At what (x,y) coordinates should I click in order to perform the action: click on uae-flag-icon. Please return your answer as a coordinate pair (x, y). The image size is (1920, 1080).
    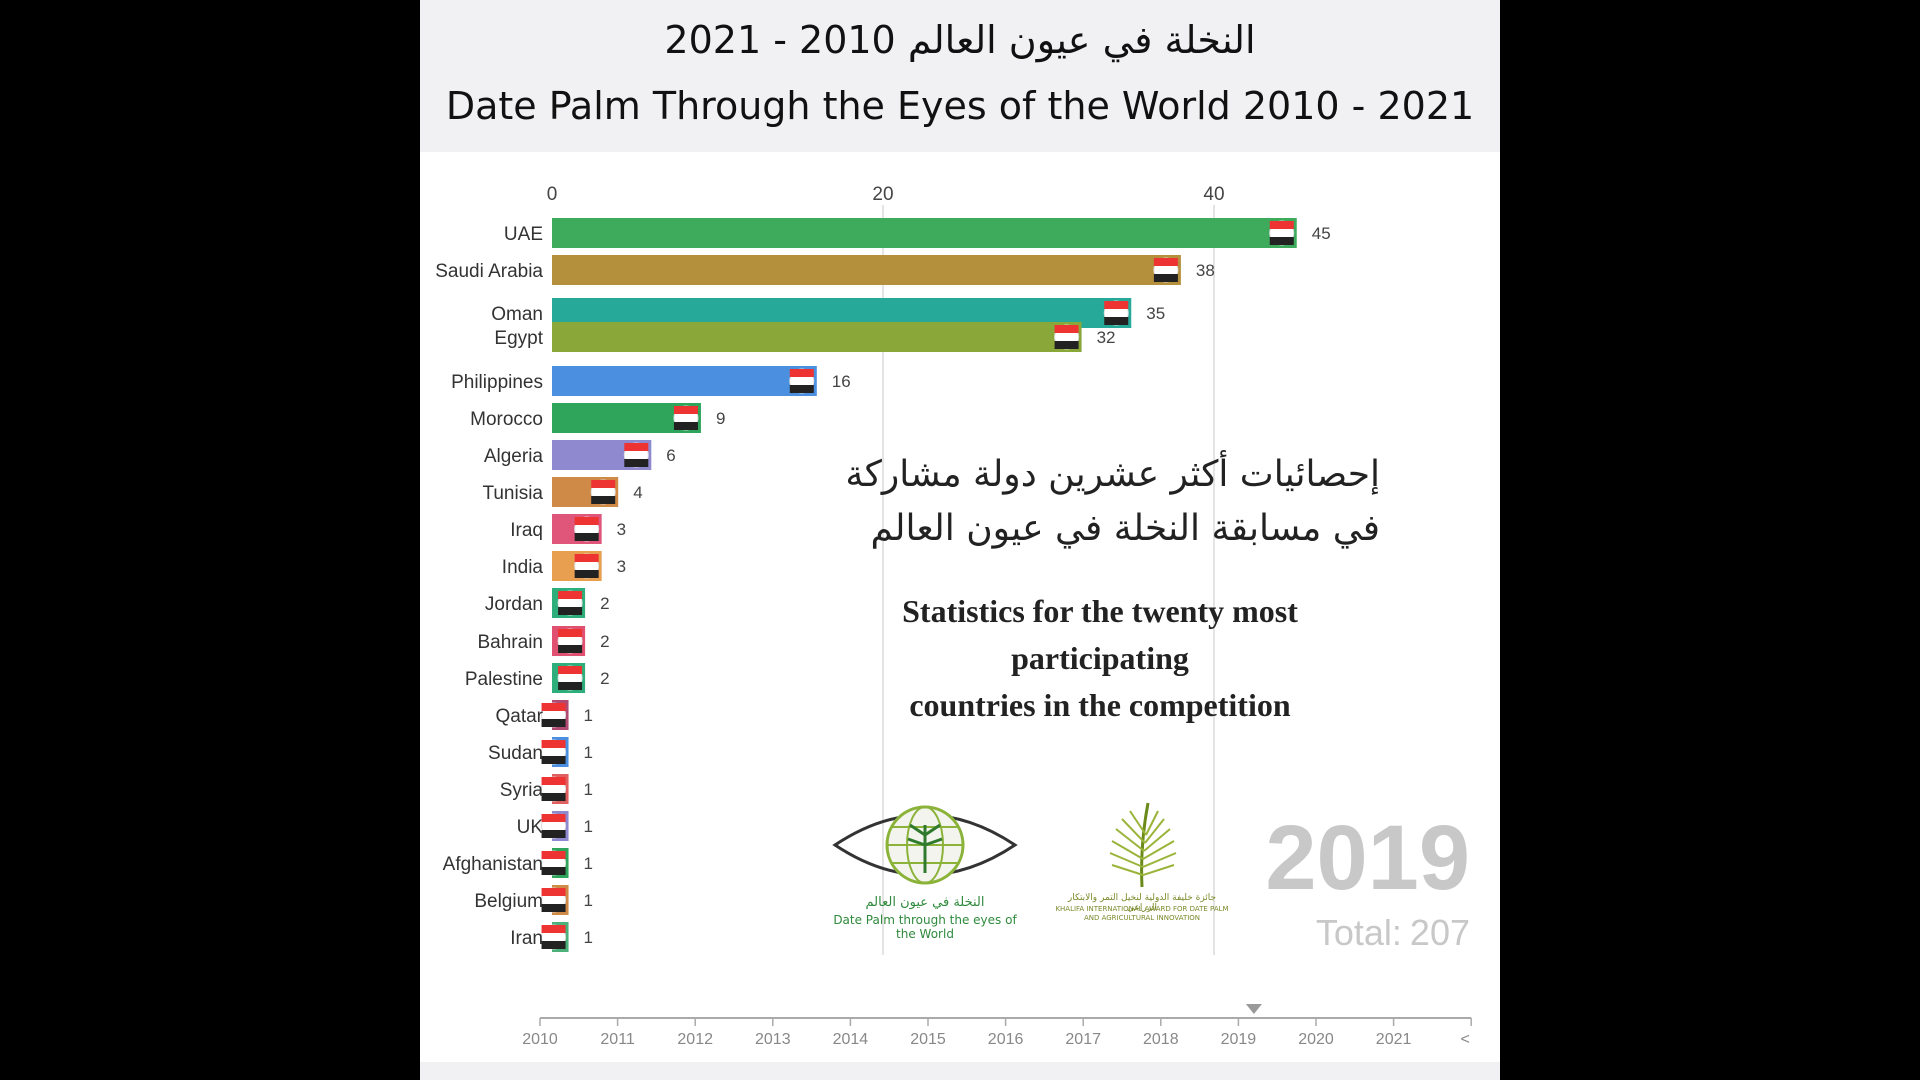
    Looking at the image, I should click on (1282, 233).